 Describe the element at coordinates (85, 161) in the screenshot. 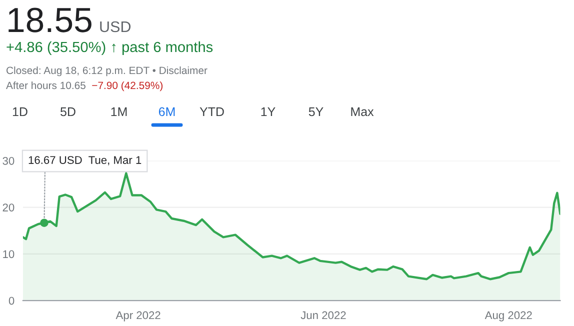

I see `annotation: 16.67 USD Tue, Mar 1` at that location.